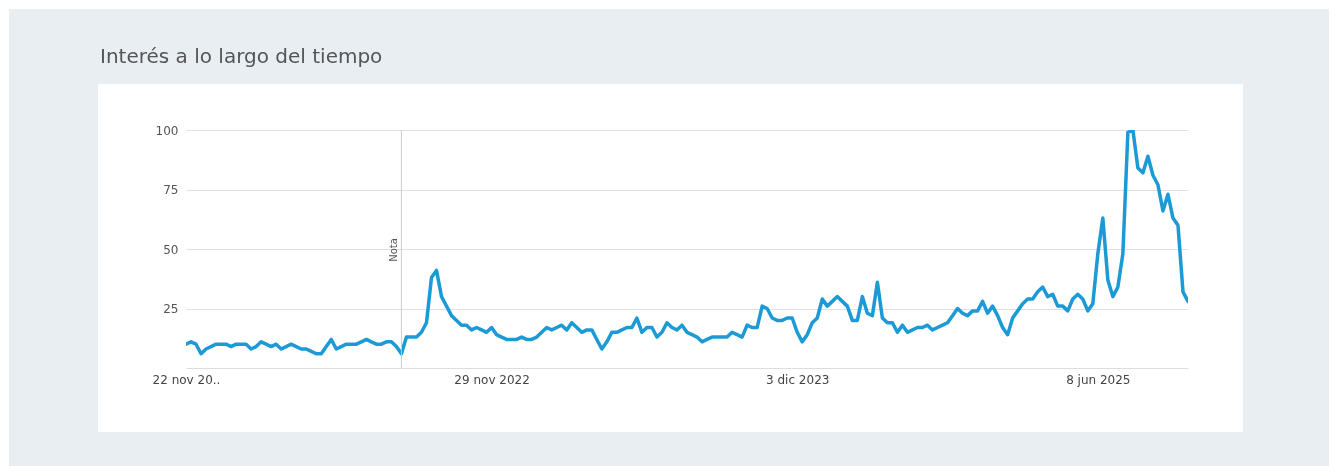 This screenshot has width=1338, height=466. Describe the element at coordinates (394, 250) in the screenshot. I see `annotation: Nota` at that location.